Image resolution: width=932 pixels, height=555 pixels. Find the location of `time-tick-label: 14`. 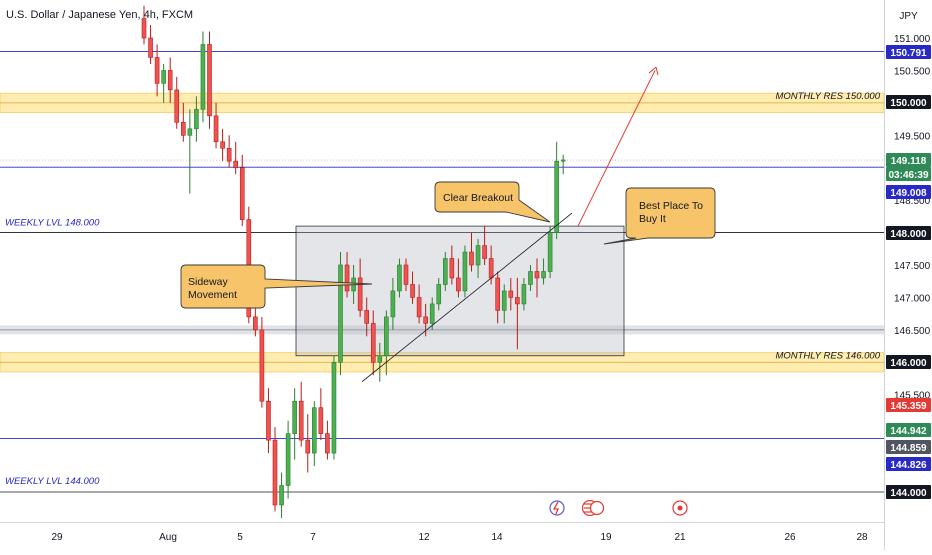

time-tick-label: 14 is located at coordinates (497, 537).